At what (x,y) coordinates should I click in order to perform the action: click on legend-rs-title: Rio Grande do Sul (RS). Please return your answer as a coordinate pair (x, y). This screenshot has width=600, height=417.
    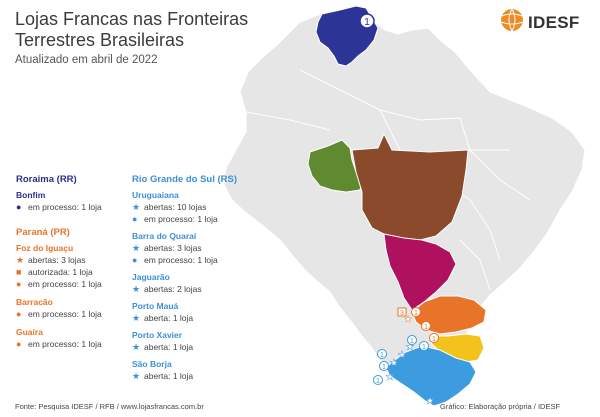
    Looking at the image, I should click on (185, 179).